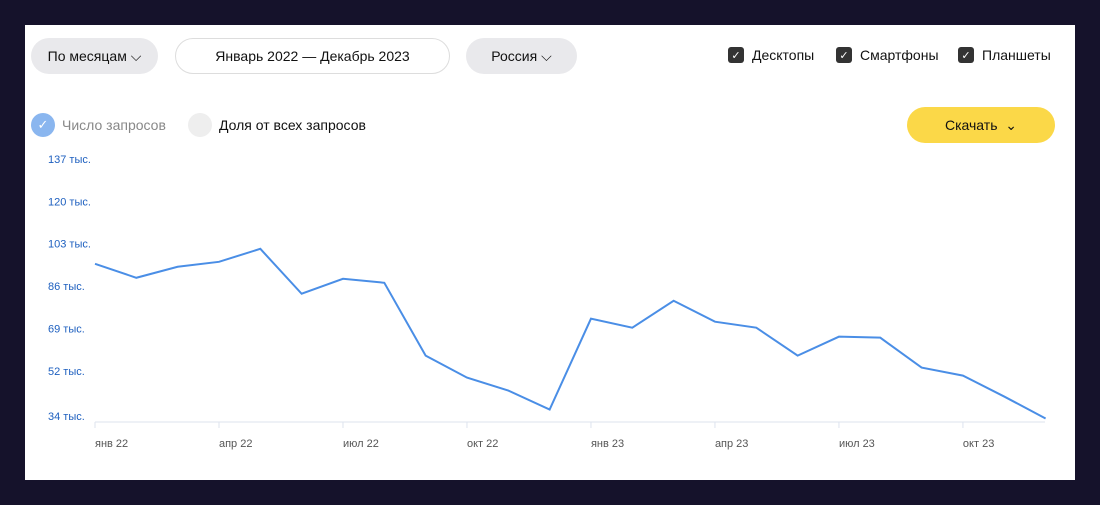 The width and height of the screenshot is (1100, 505). What do you see at coordinates (482, 444) in the screenshot?
I see `x-tick-label: окт 22` at bounding box center [482, 444].